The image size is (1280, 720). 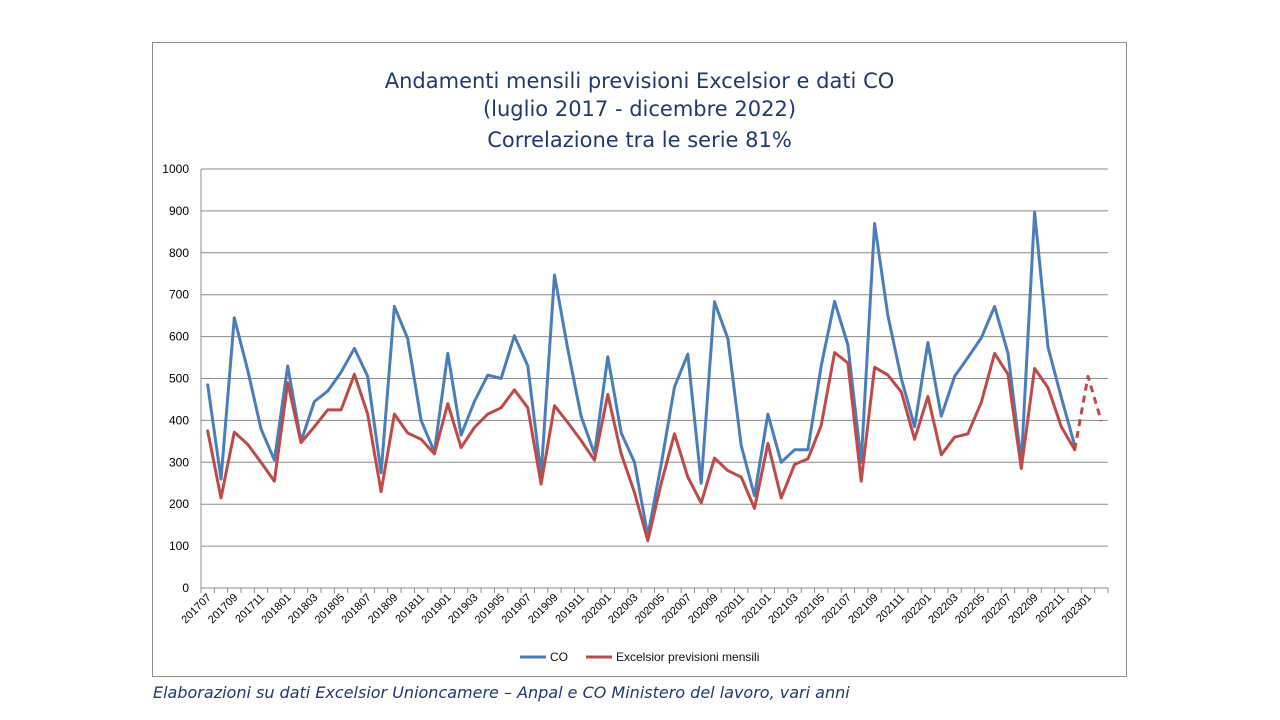 What do you see at coordinates (223, 609) in the screenshot?
I see `x-tick-label: 201709` at bounding box center [223, 609].